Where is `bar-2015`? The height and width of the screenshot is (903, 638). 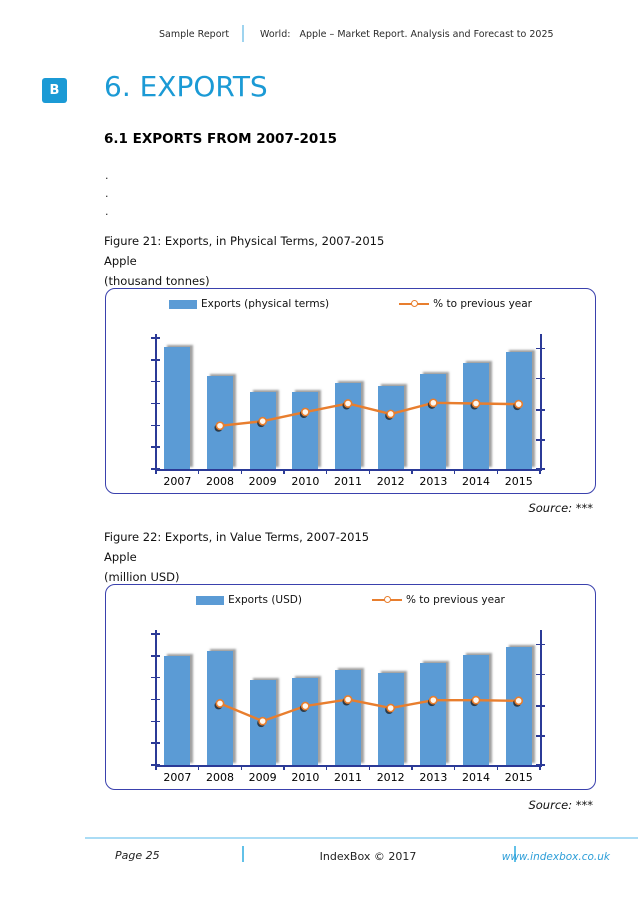
bar-2015 is located at coordinates (518, 410).